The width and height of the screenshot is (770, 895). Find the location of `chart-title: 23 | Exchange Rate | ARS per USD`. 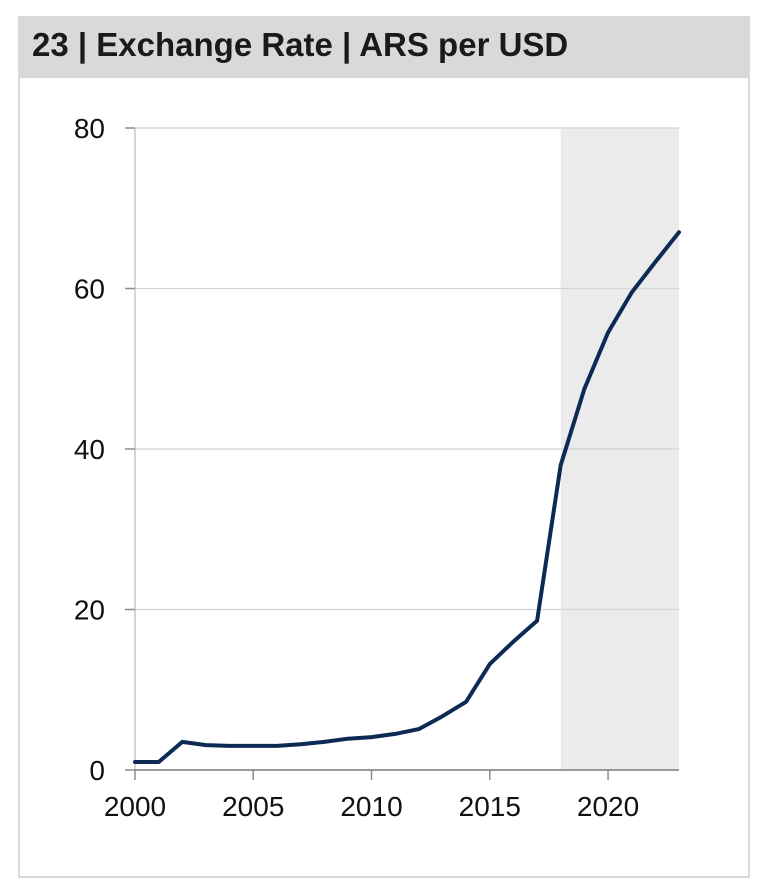

chart-title: 23 | Exchange Rate | ARS per USD is located at coordinates (300, 44).